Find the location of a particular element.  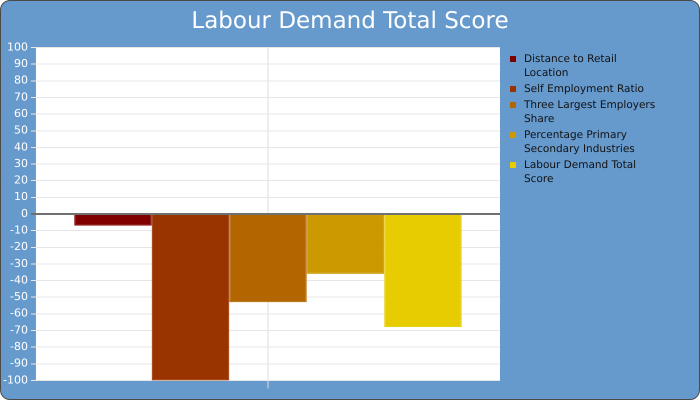

y-tick-label: 40 is located at coordinates (21, 147).